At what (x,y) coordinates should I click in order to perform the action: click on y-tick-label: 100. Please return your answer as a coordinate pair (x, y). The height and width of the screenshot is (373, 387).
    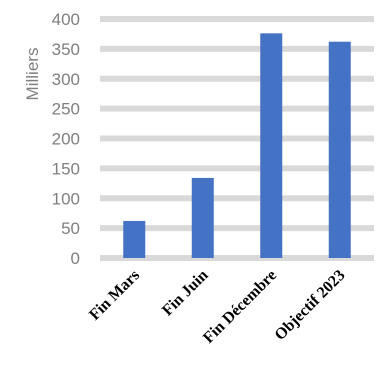
    Looking at the image, I should click on (66, 198).